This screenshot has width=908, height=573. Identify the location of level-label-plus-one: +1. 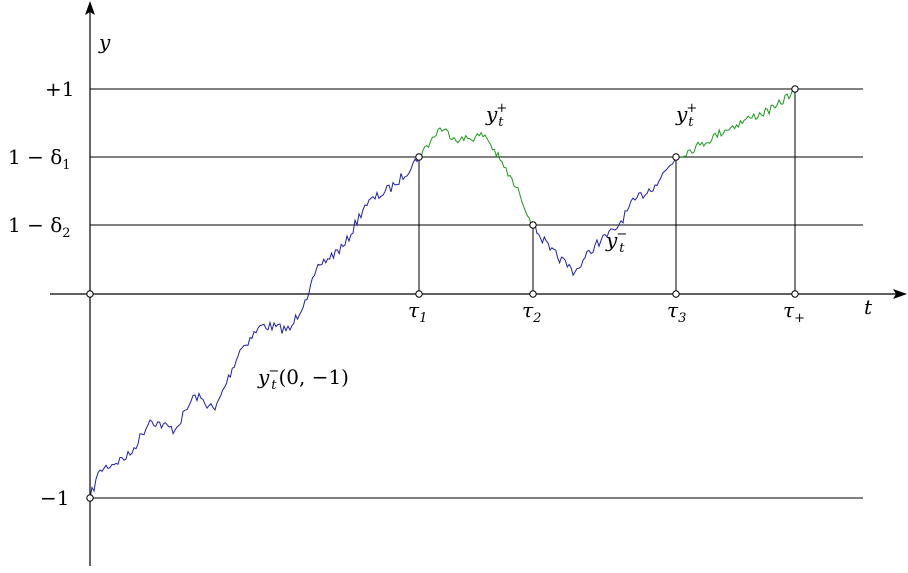
(59, 89).